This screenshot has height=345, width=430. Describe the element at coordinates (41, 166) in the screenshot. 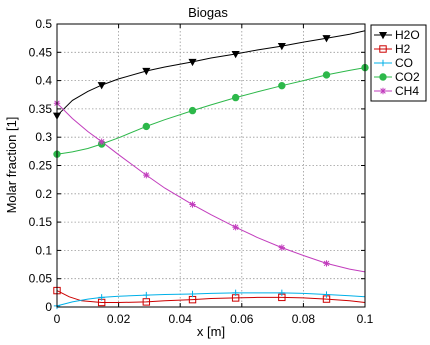

I see `y-tick-label: 0.25` at that location.